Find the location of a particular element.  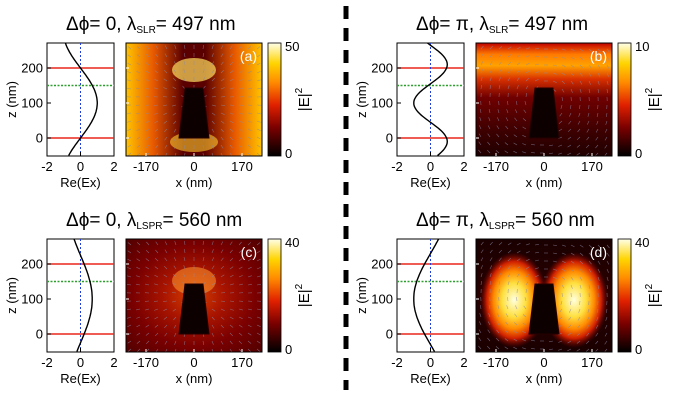

panel-letter: (c) is located at coordinates (249, 252).